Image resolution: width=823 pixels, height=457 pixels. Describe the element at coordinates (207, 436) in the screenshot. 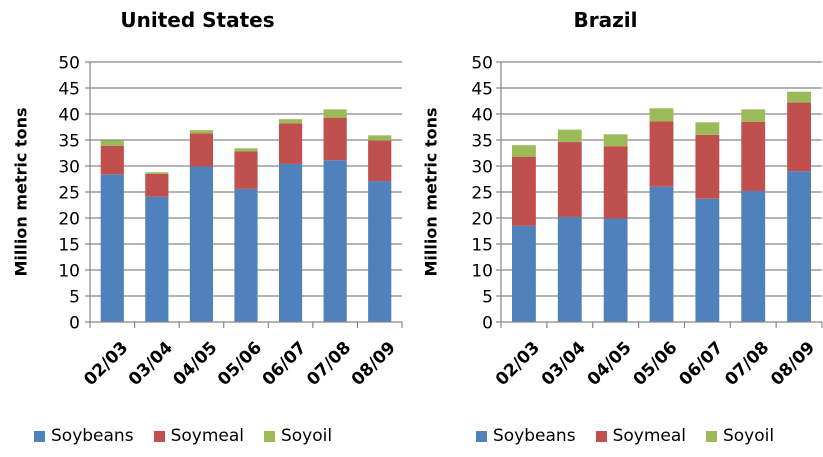

I see `legend-label-soymeal: Soymeal` at that location.